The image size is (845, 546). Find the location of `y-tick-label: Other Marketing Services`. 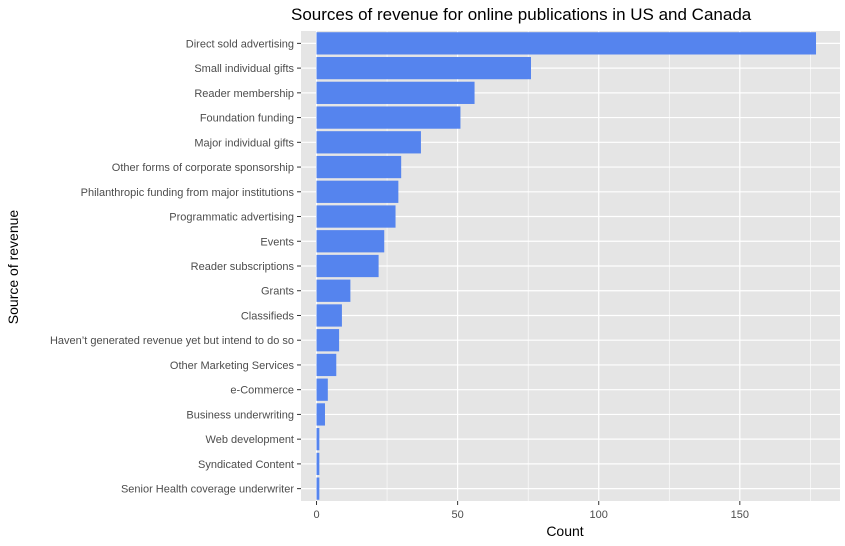

y-tick-label: Other Marketing Services is located at coordinates (232, 366).